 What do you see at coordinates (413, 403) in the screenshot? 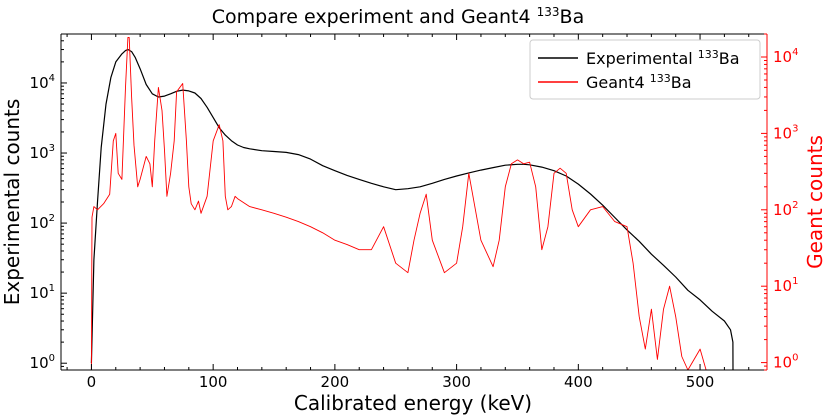
I see `x-axis-title: Calibrated energy (keV)` at bounding box center [413, 403].